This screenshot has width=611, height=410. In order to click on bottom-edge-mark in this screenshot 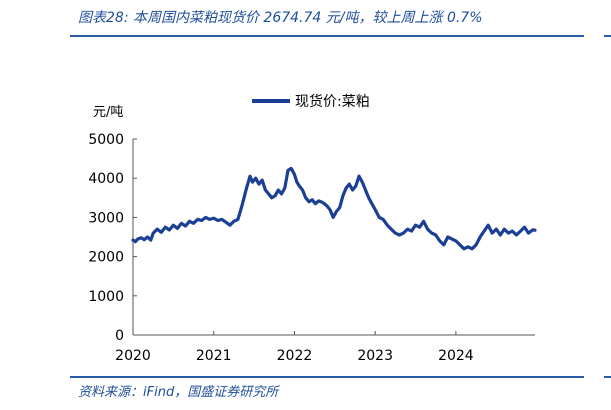, I will do `click(607, 377)`.